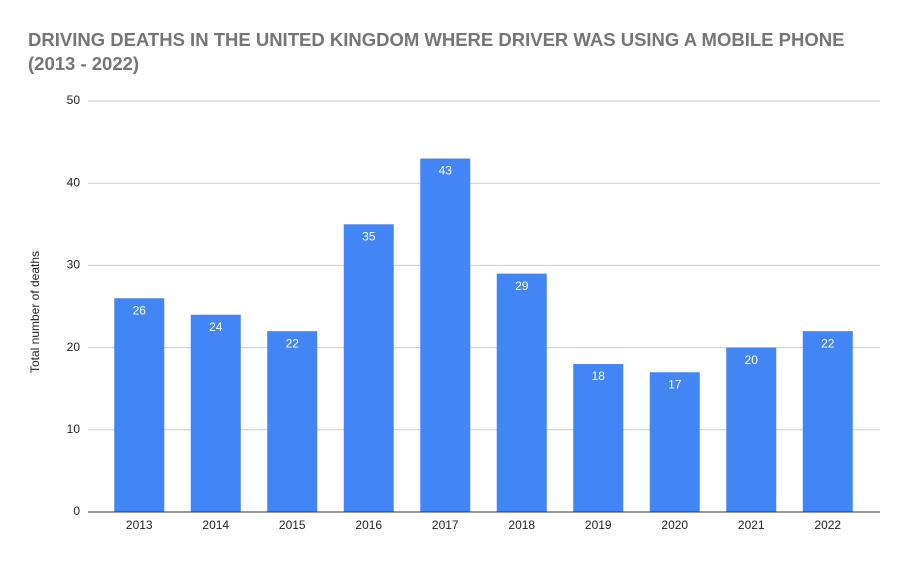  Describe the element at coordinates (445, 525) in the screenshot. I see `x-tick-label: 2017` at that location.